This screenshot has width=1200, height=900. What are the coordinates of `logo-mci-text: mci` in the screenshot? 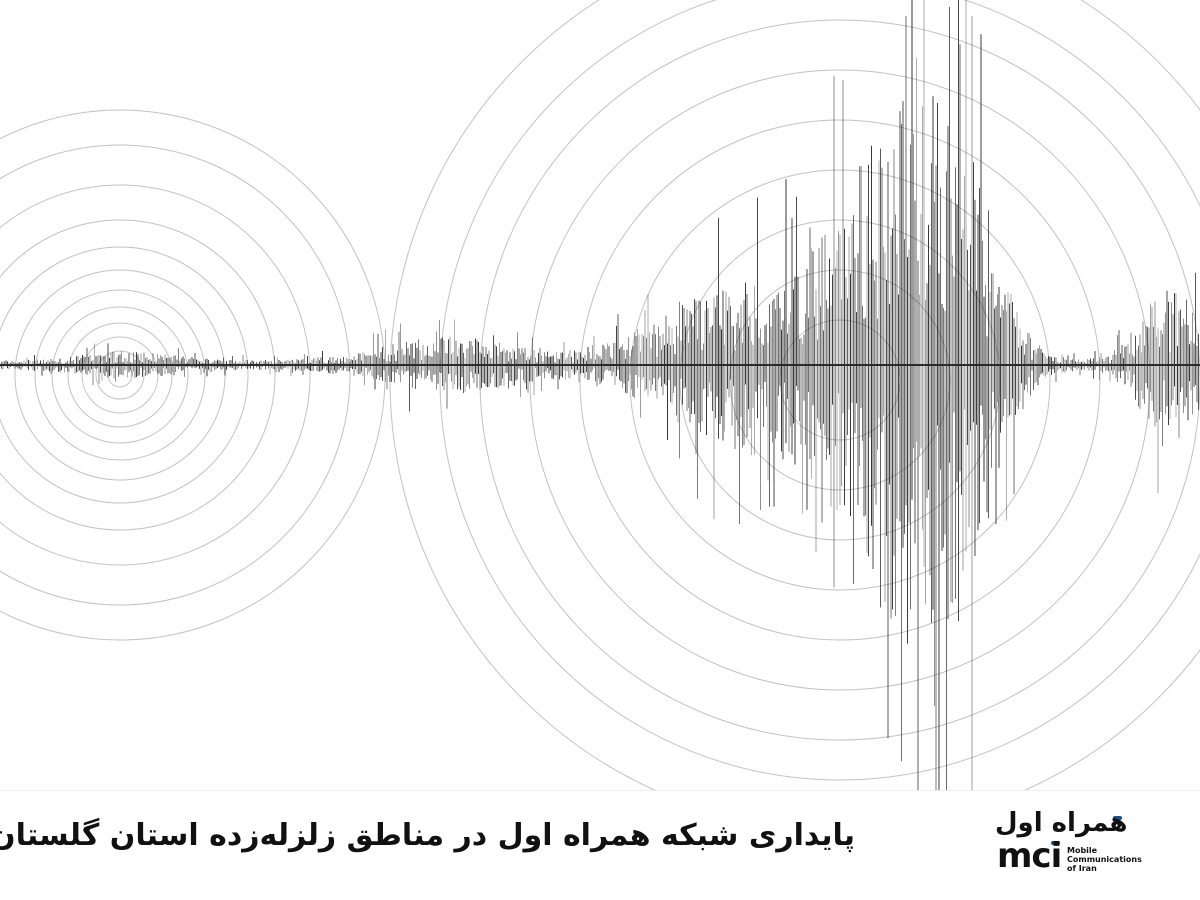 It's located at (1029, 856).